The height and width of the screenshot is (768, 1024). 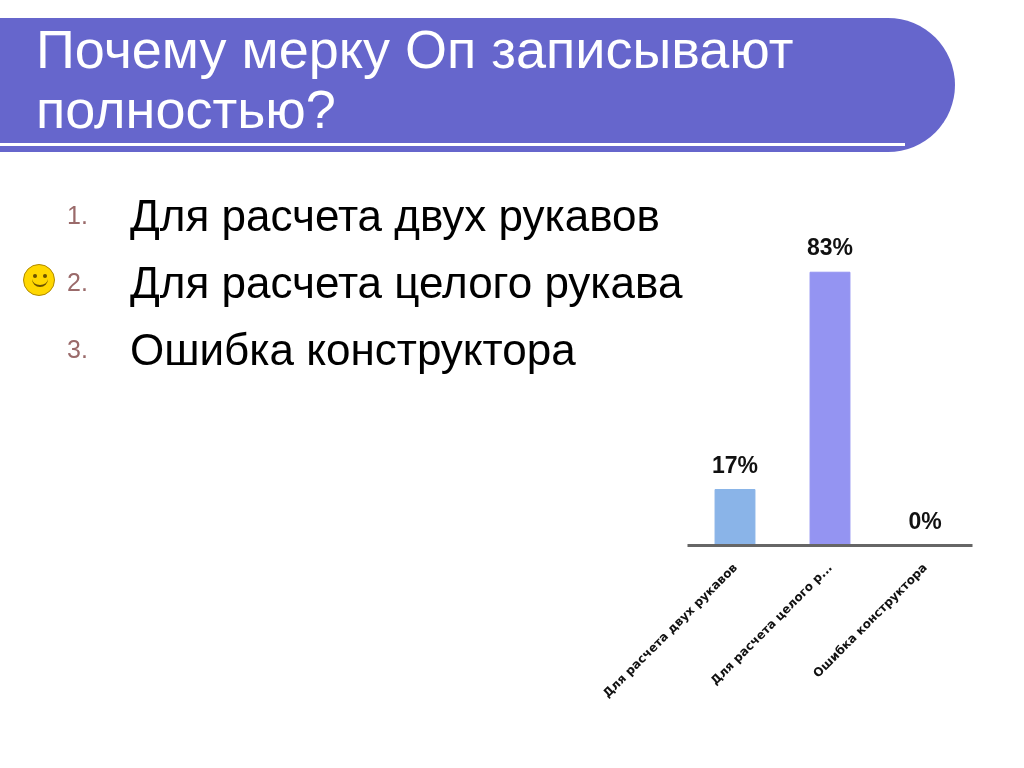 I want to click on text: 1. Для расчета двух рукавов, so click(x=363, y=215).